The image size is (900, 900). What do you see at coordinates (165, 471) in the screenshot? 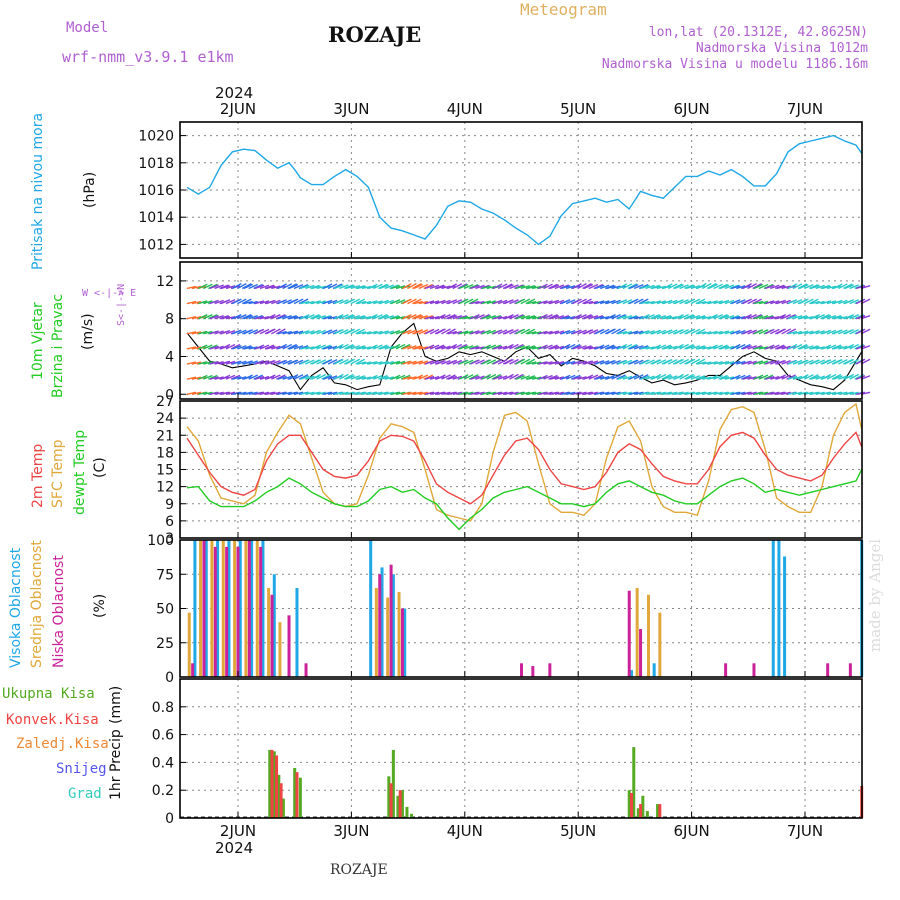
I see `y-tick-label: 15` at bounding box center [165, 471].